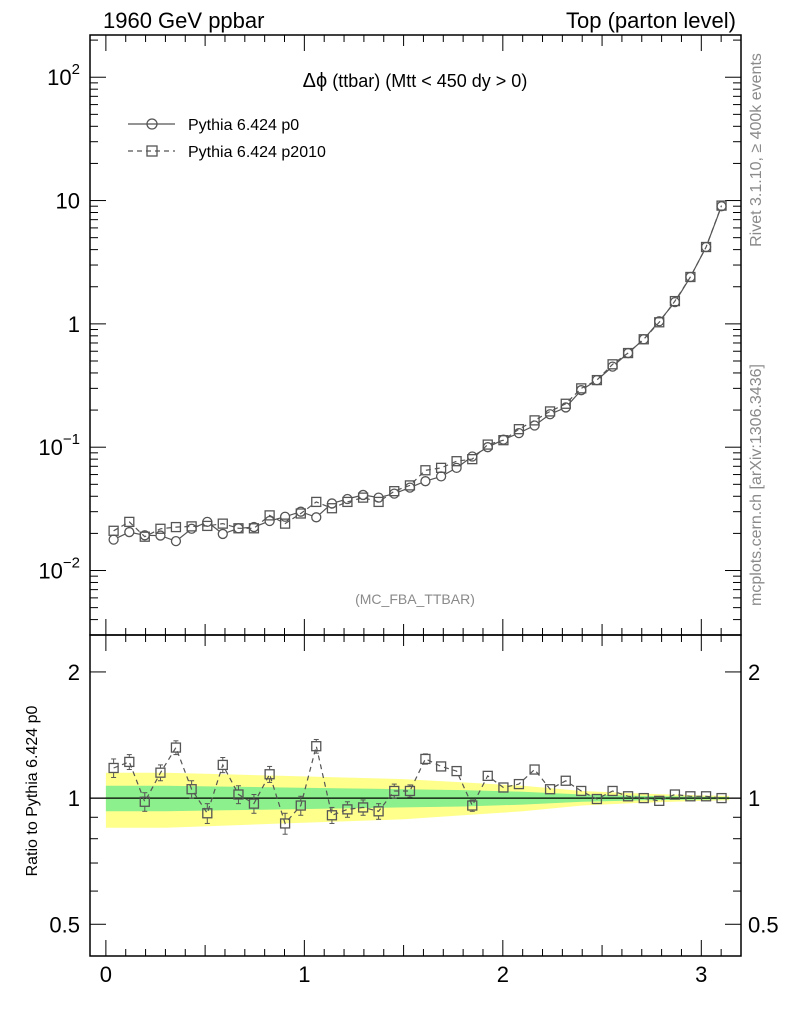 This screenshot has width=786, height=1024. I want to click on main-plot-title: Δϕ (ttbar) (Mtt < 450 dy > 0), so click(415, 81).